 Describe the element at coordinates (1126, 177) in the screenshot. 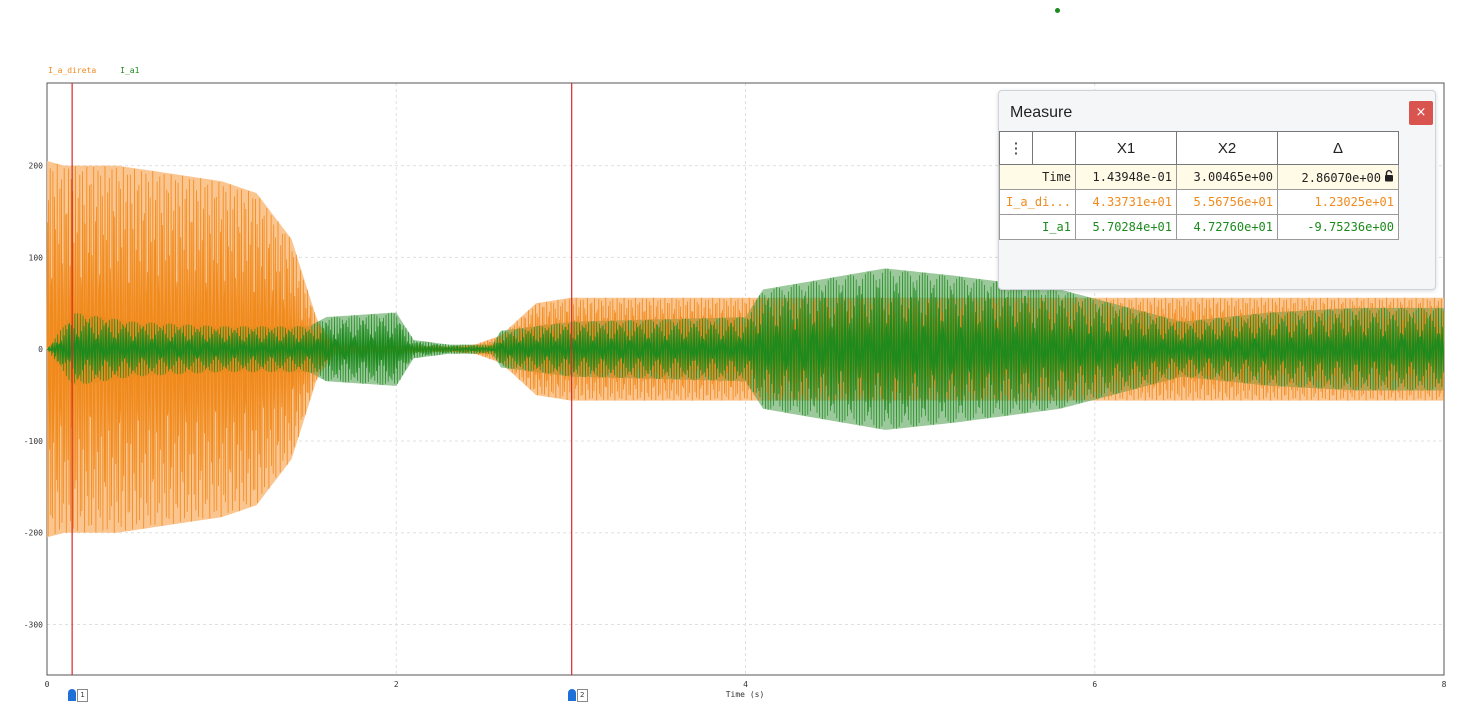

I see `cell-time-x1: 1.43948e-01` at that location.